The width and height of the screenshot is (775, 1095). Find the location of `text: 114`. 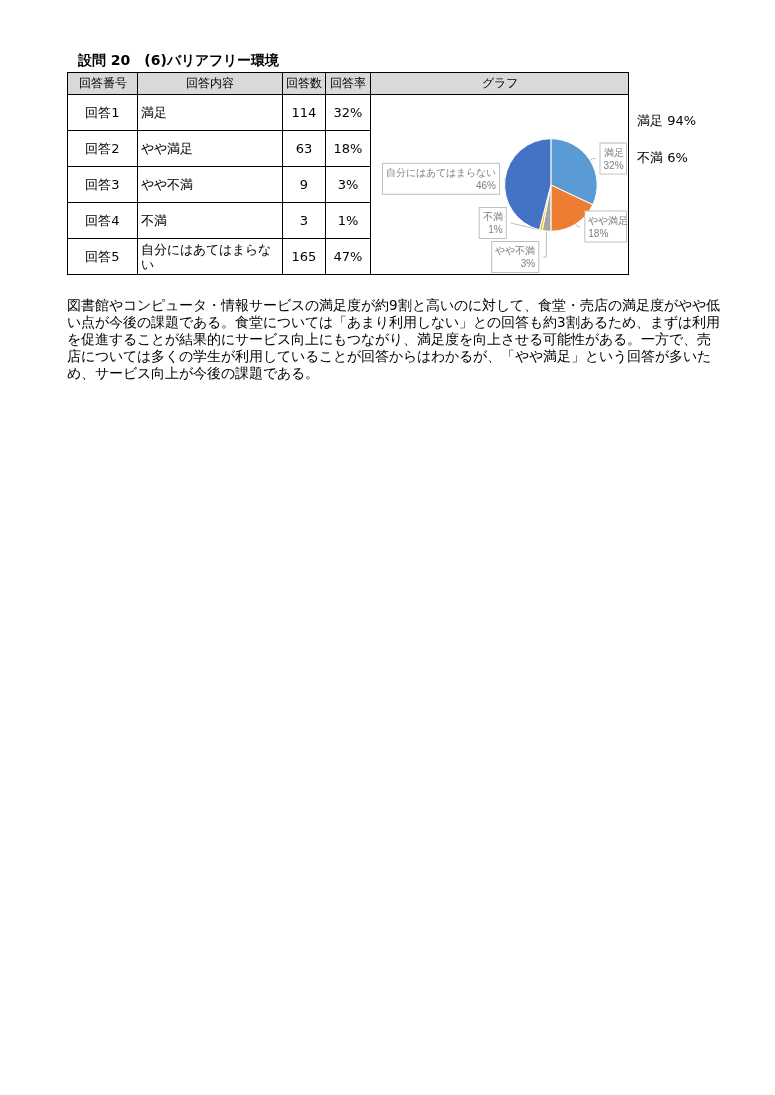

text: 114 is located at coordinates (304, 112).